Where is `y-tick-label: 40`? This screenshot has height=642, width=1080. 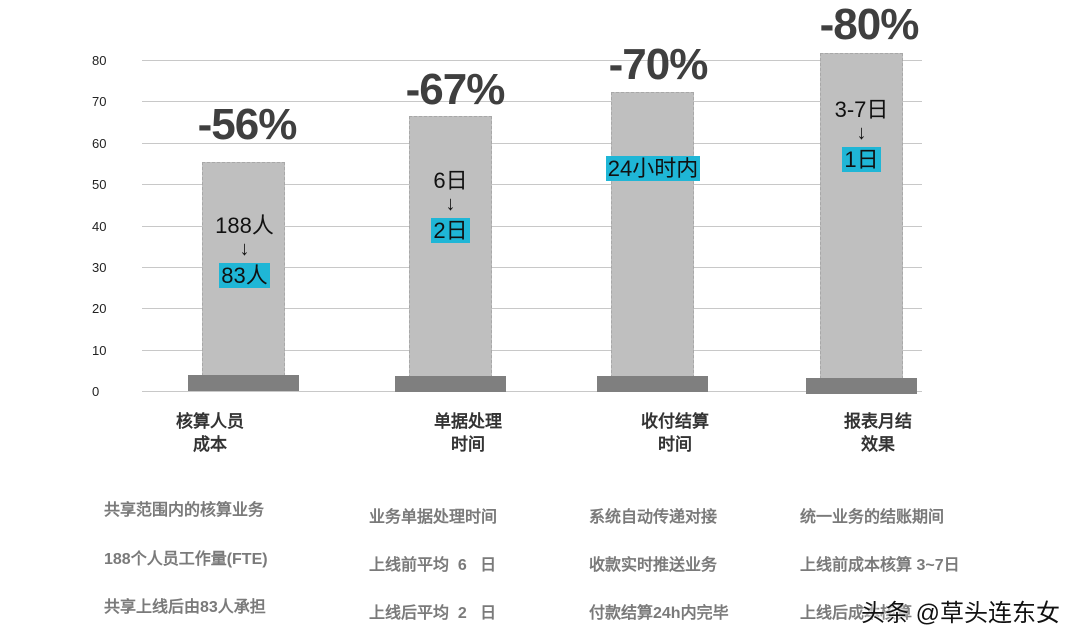
y-tick-label: 40 is located at coordinates (99, 226).